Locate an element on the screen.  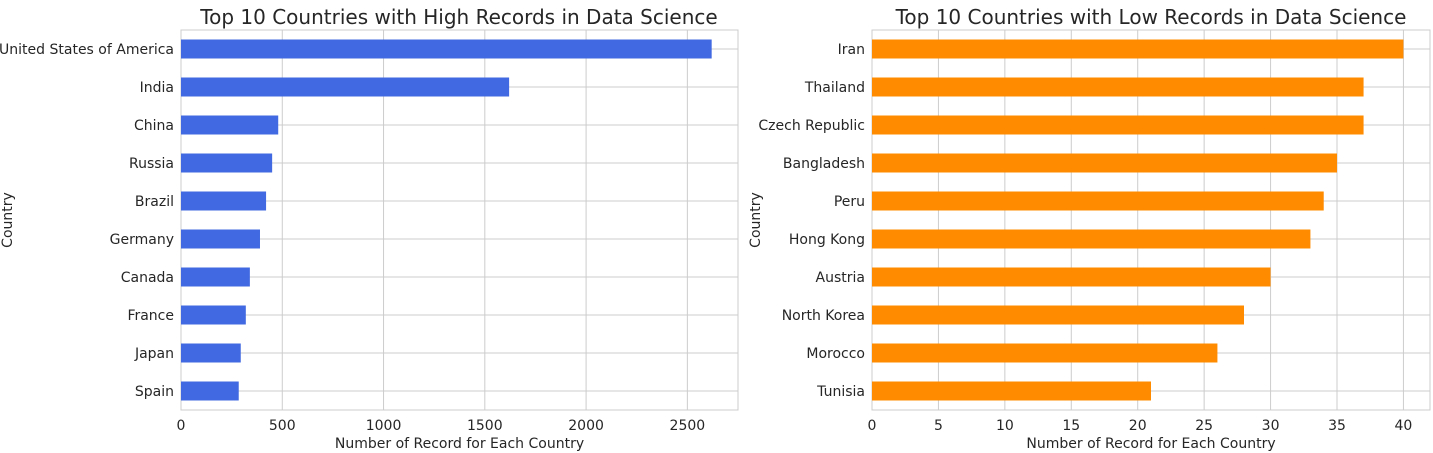
y-tick-label: India is located at coordinates (157, 88).